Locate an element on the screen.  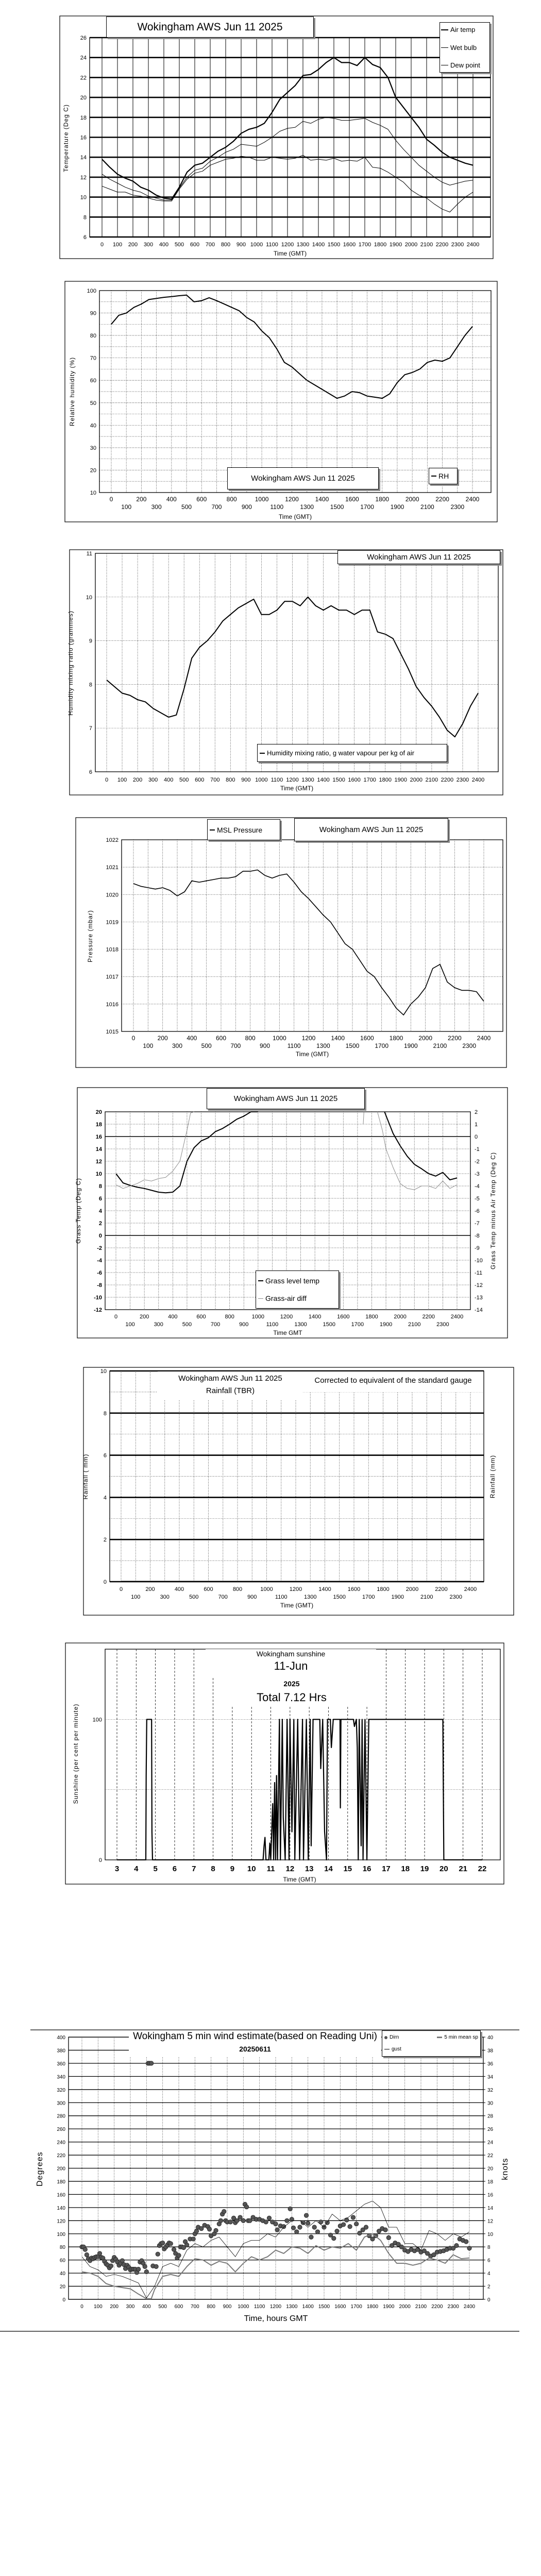
legend-item-grass-temp: Grass level temp is located at coordinates (297, 1281).